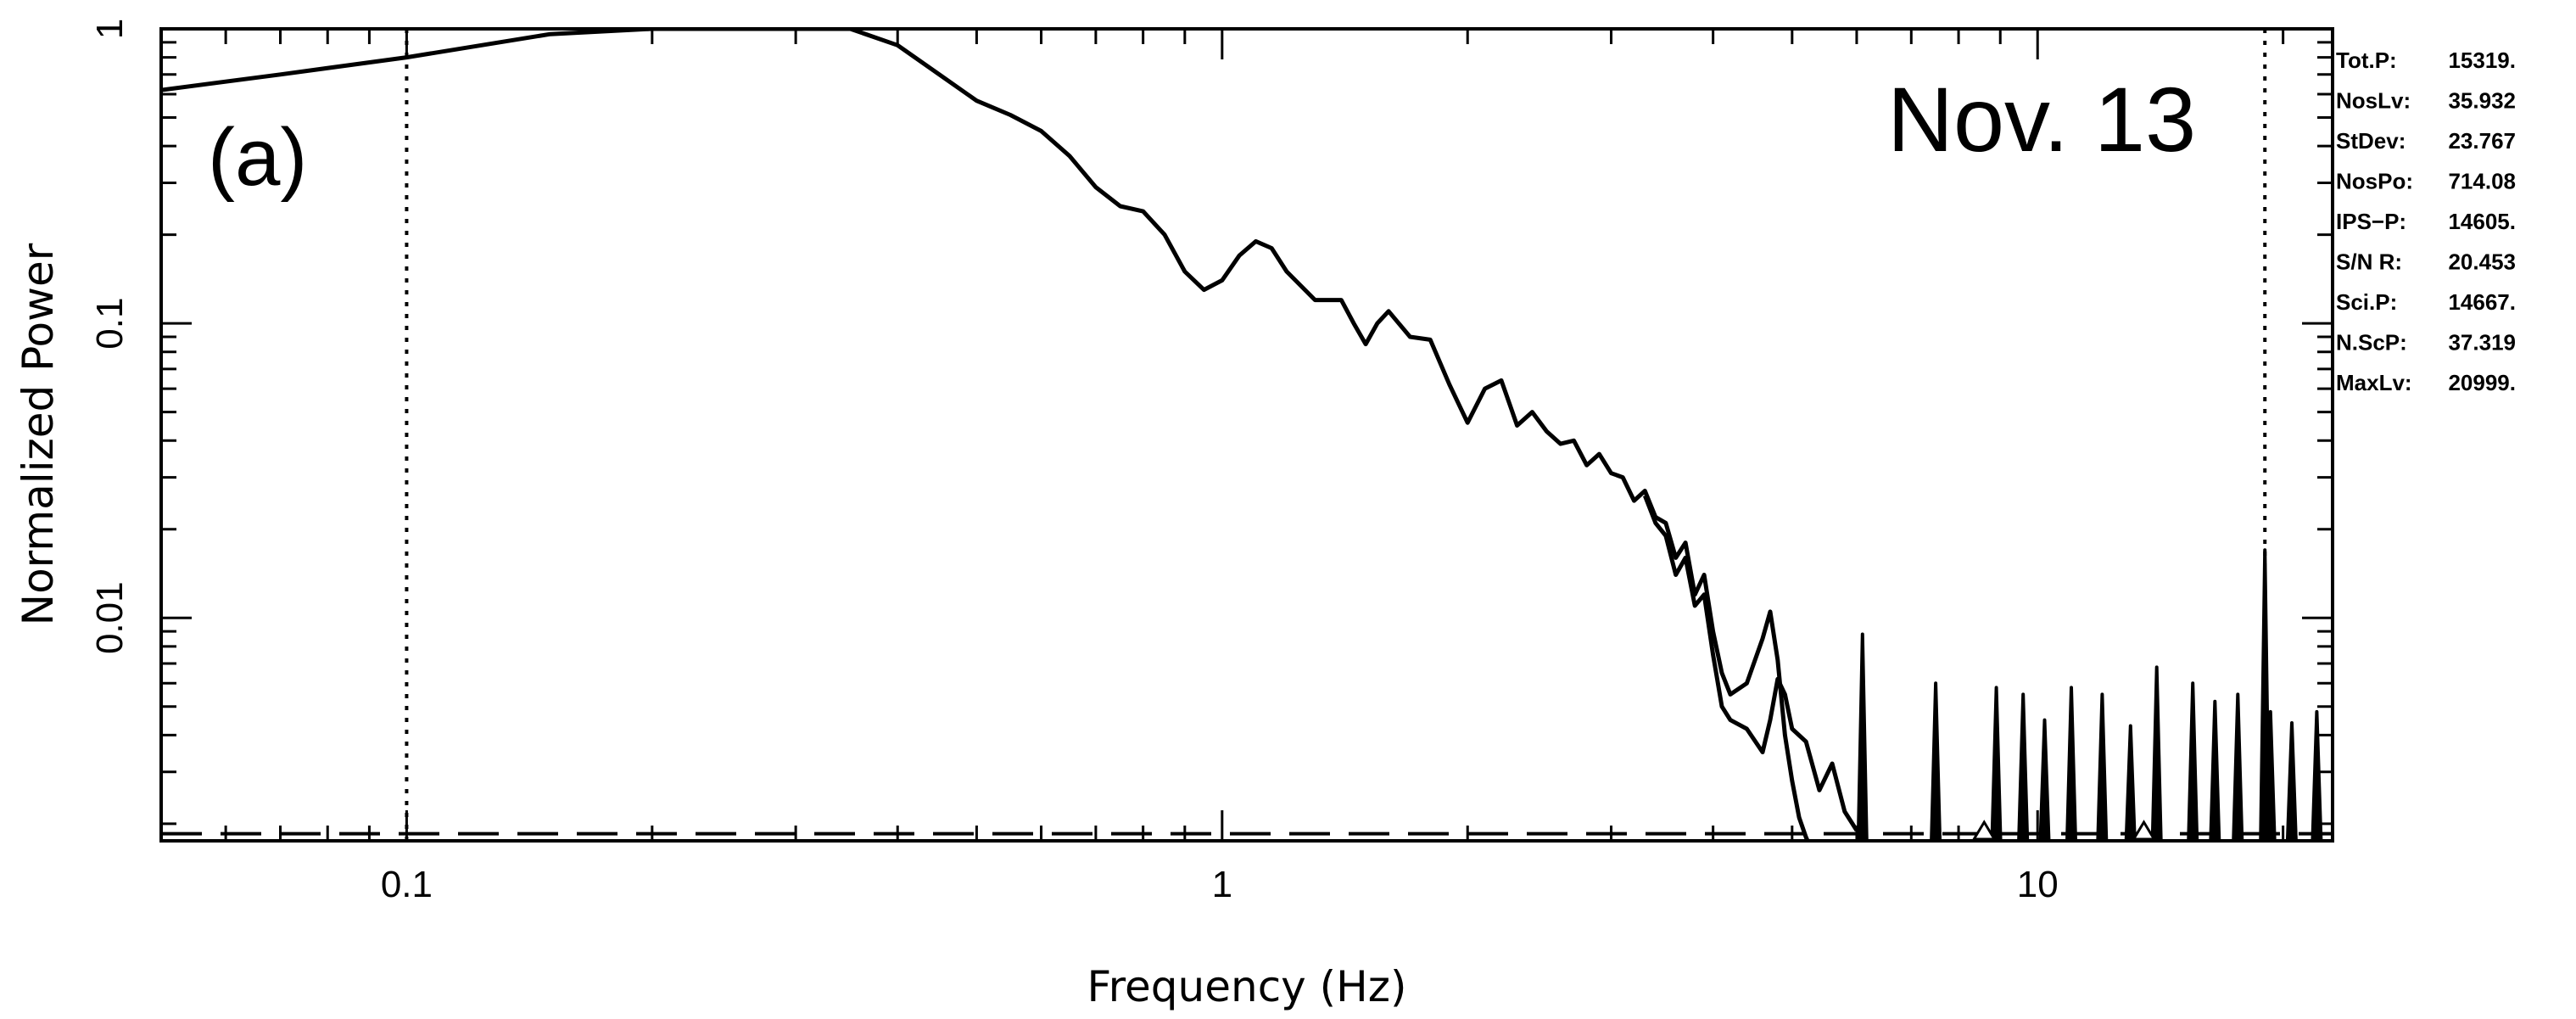  What do you see at coordinates (2482, 182) in the screenshot?
I see `stat-value: 714.08` at bounding box center [2482, 182].